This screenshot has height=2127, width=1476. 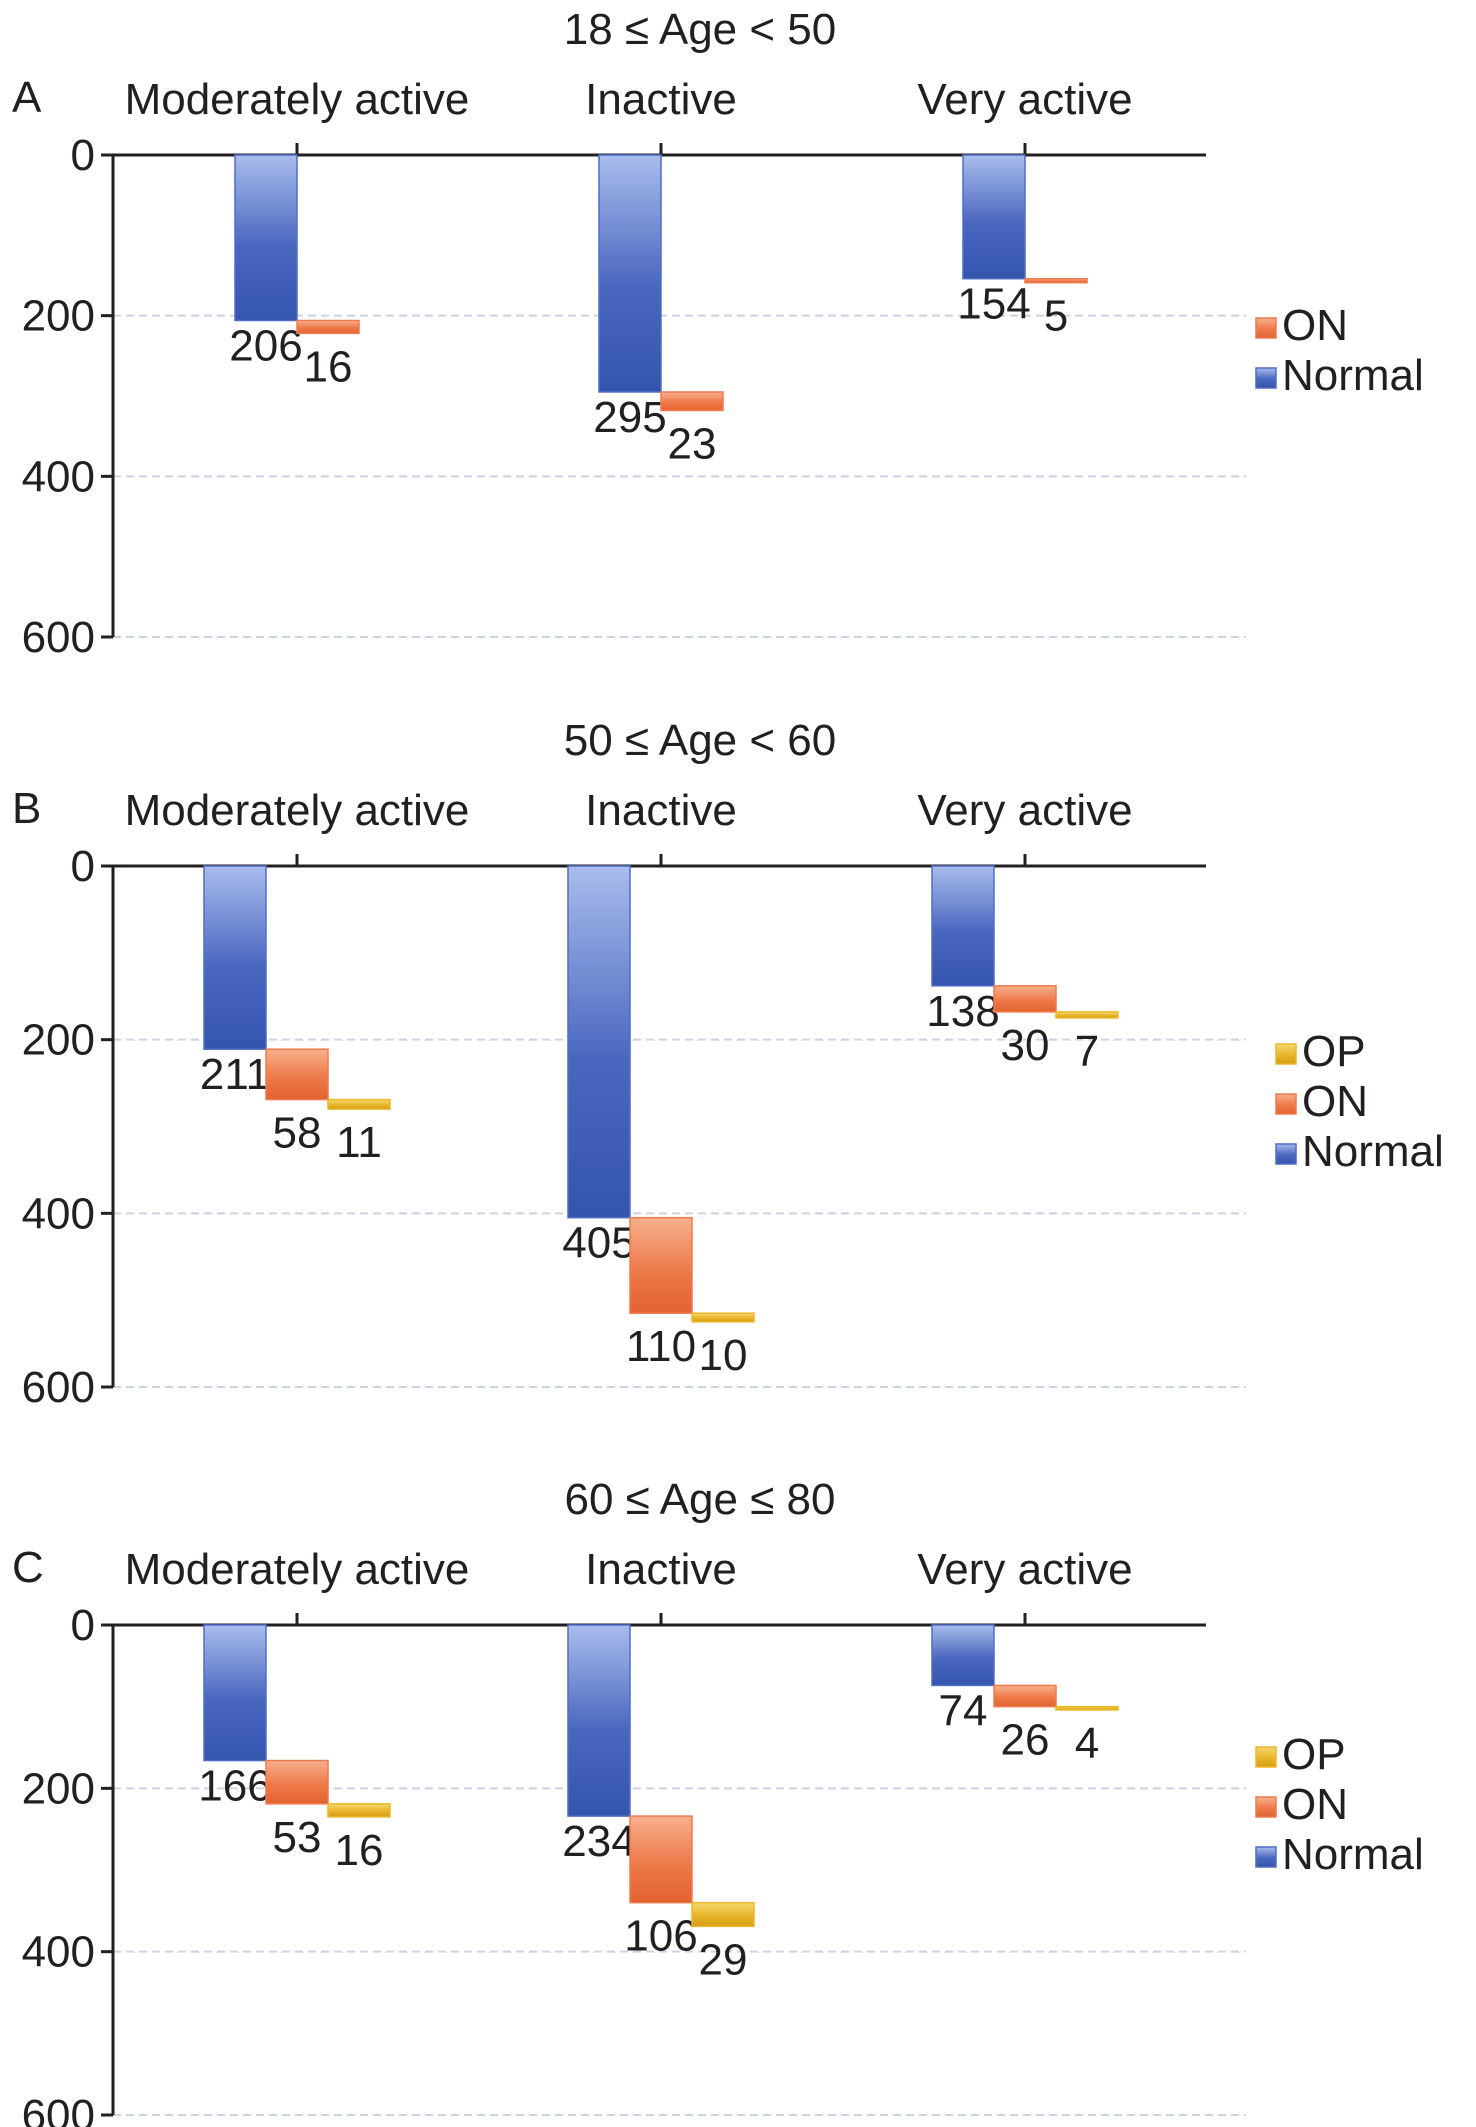 What do you see at coordinates (661, 1346) in the screenshot?
I see `data-label: 110` at bounding box center [661, 1346].